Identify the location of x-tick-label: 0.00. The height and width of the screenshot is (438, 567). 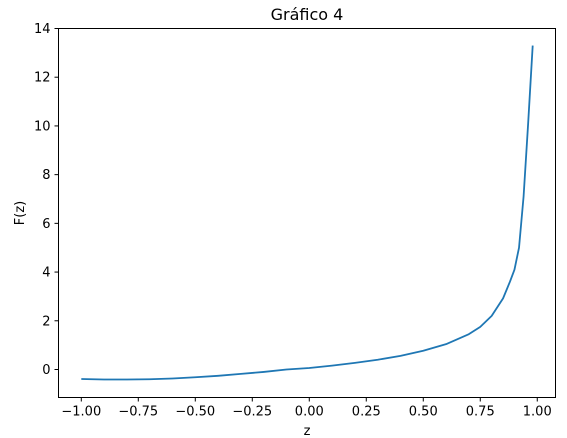
(309, 412).